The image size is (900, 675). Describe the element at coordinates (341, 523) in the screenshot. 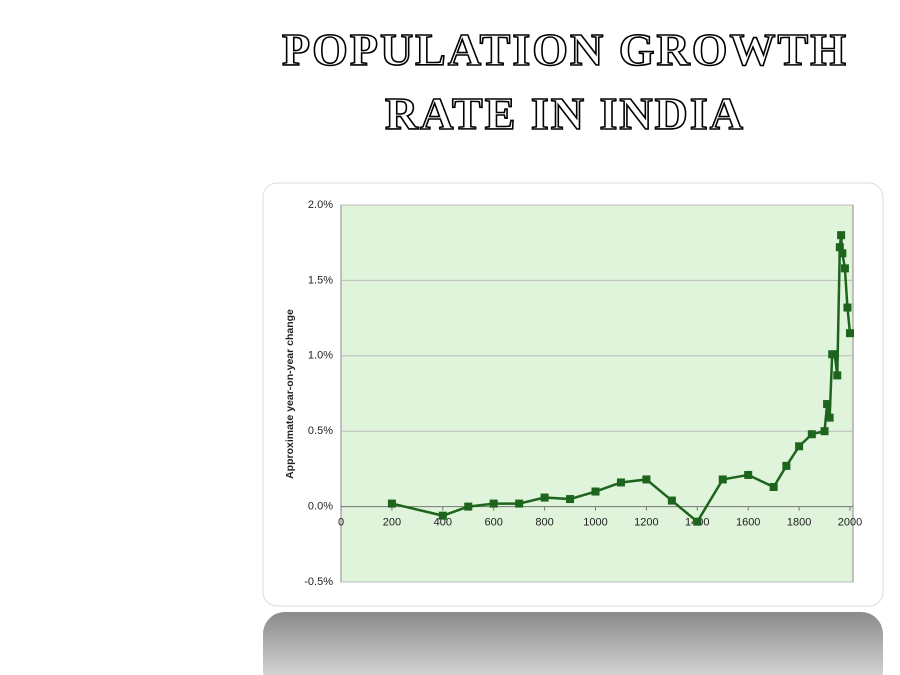

I see `x-tick-label: 0` at that location.